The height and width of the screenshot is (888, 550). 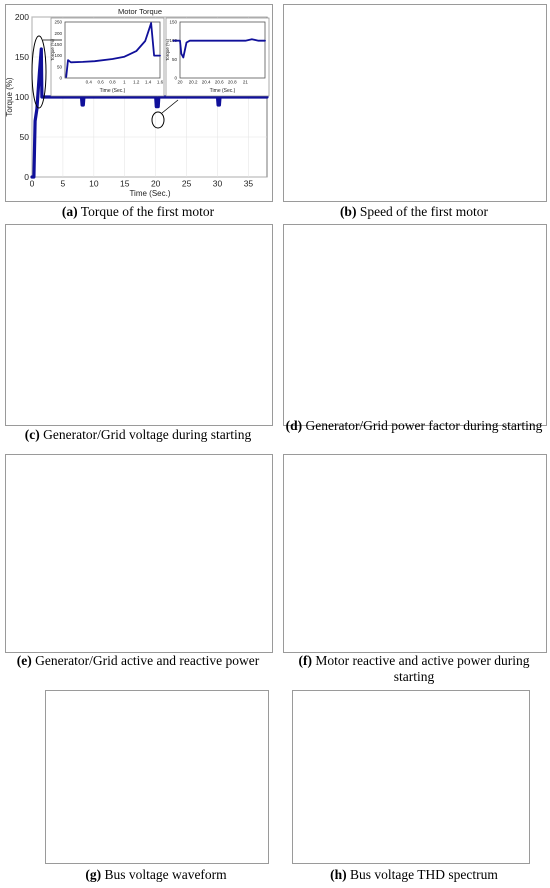 I want to click on a-inset2-xtick-1: 20.2, so click(x=193, y=82).